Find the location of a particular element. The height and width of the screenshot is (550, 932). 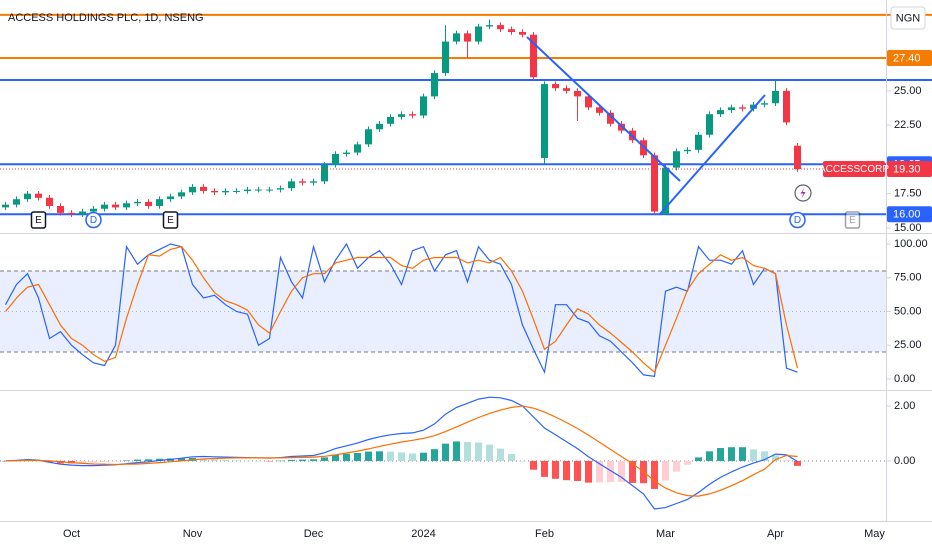

x-tick-label: Dec is located at coordinates (314, 534).